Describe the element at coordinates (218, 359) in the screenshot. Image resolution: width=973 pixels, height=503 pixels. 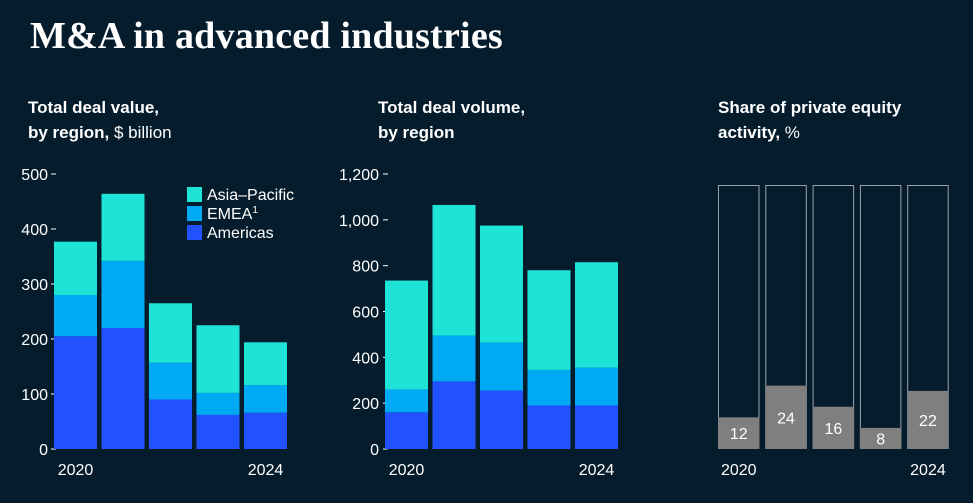
I see `chart1-bar-2023-asia-pacific` at that location.